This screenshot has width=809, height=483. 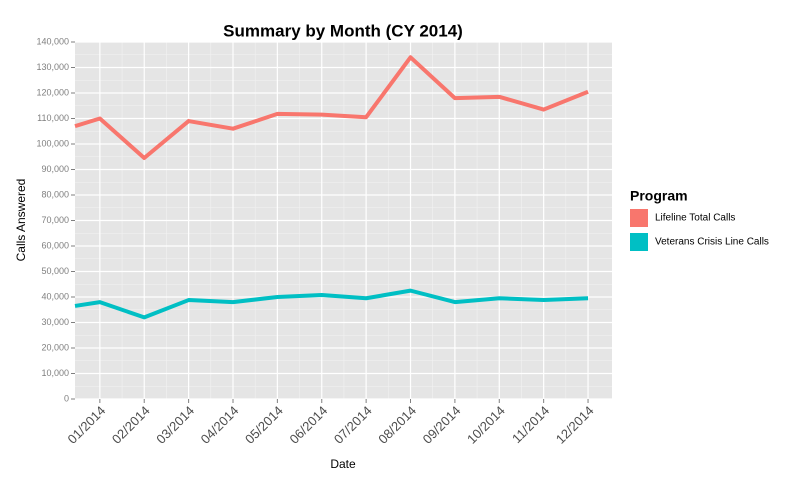 What do you see at coordinates (52, 41) in the screenshot?
I see `y-tick-label: 140,000` at bounding box center [52, 41].